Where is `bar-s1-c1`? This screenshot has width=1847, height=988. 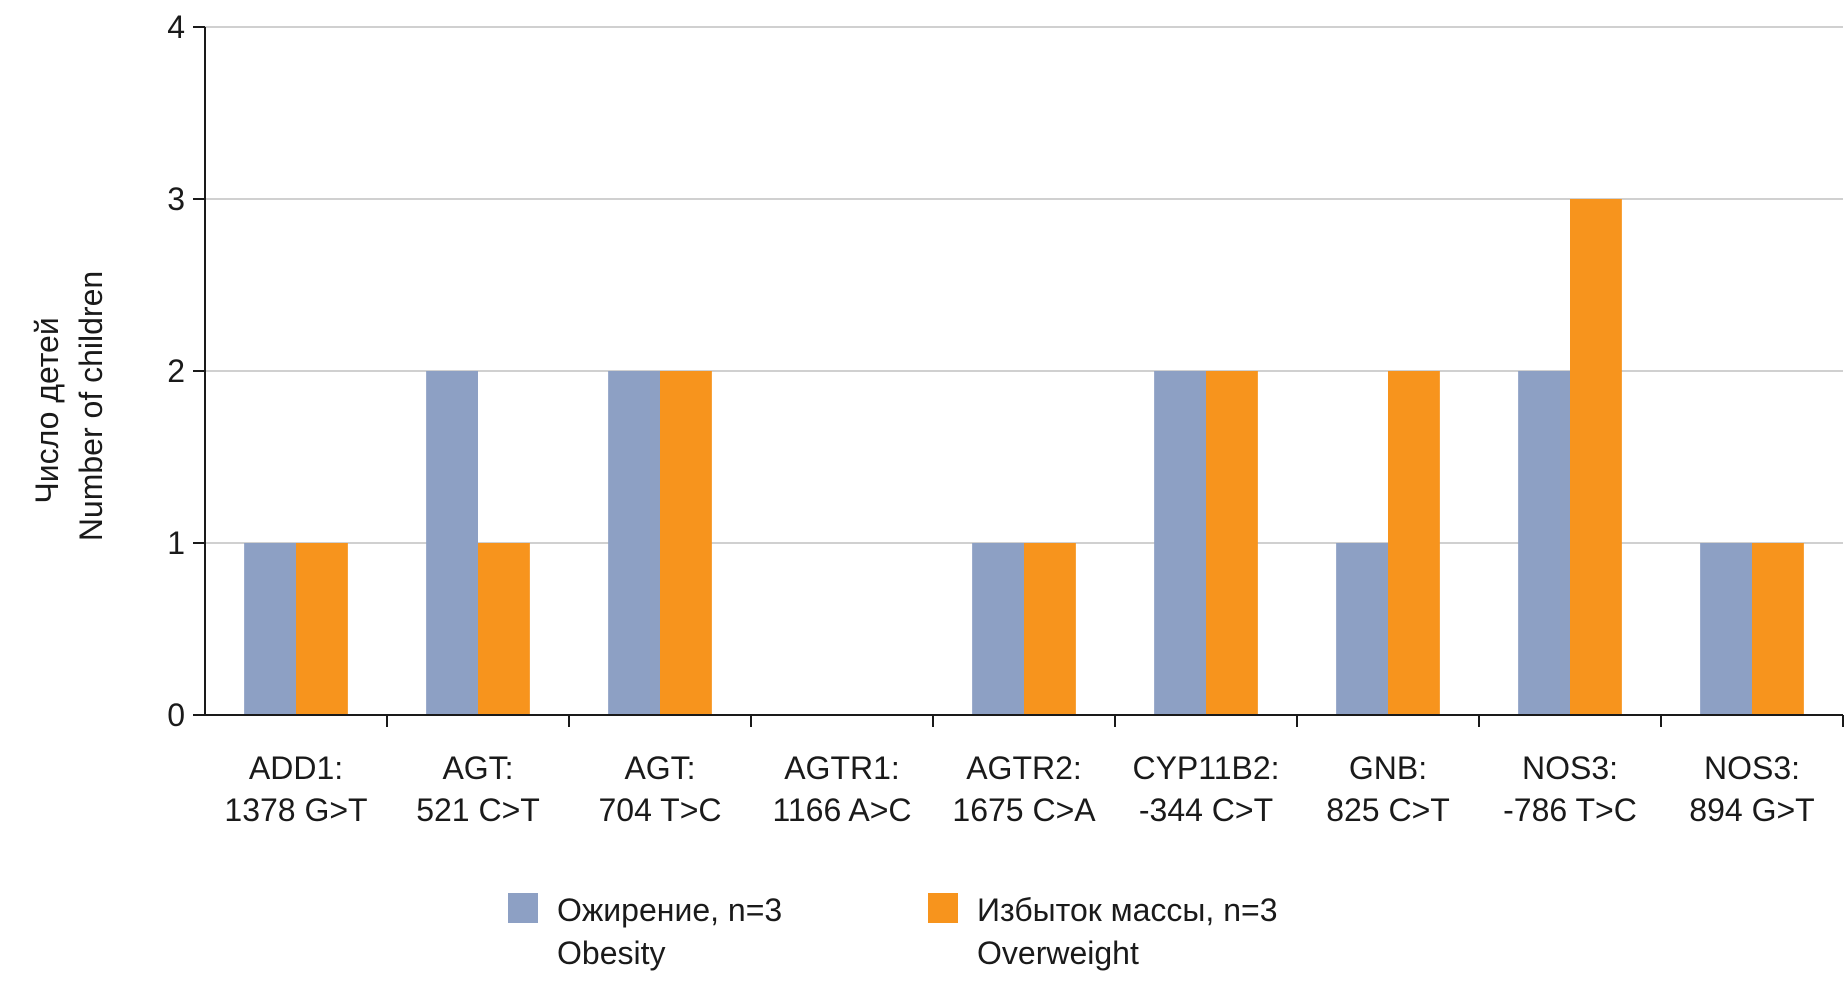
bar-s1-c1 is located at coordinates (504, 629).